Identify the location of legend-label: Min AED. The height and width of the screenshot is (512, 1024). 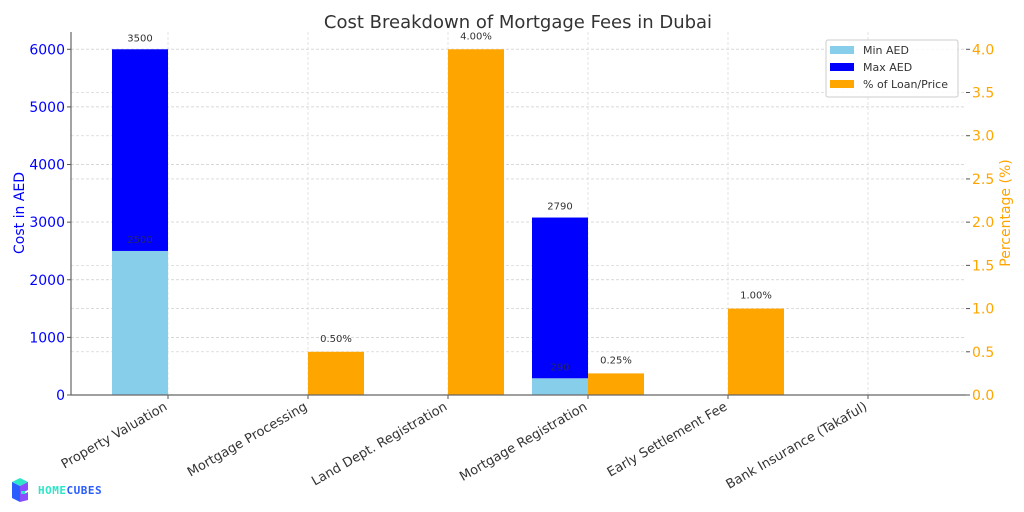
(886, 50).